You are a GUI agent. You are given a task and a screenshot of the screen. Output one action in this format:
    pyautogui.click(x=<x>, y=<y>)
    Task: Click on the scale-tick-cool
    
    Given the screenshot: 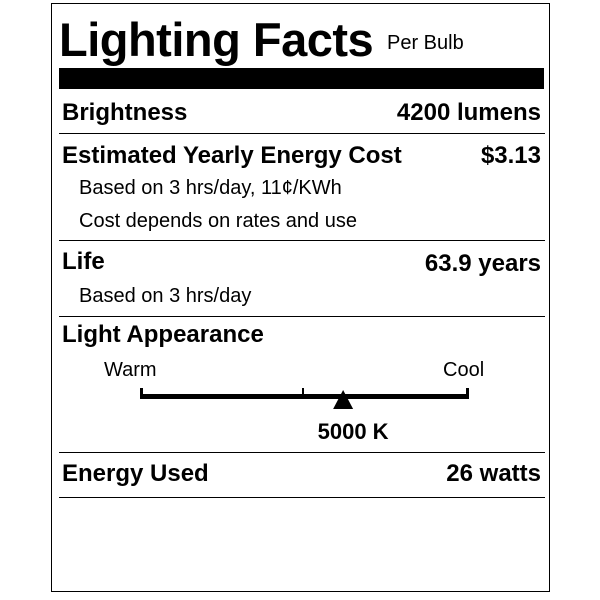 What is the action you would take?
    pyautogui.click(x=467, y=393)
    